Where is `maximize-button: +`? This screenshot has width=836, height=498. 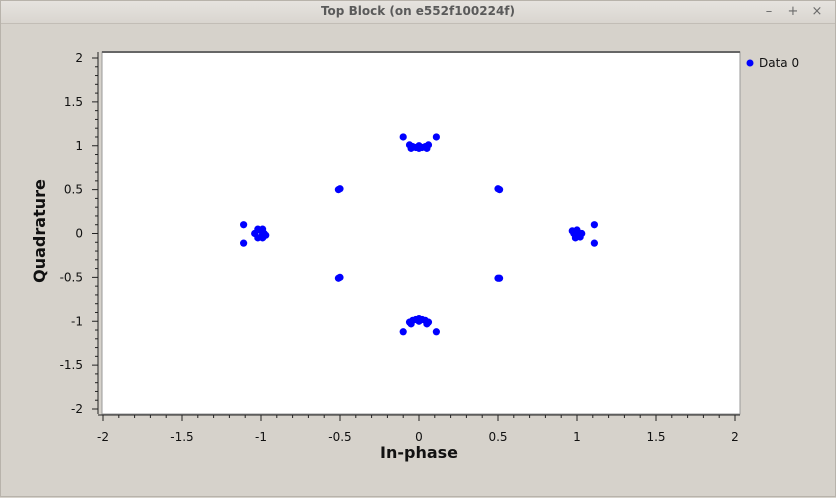 maximize-button: + is located at coordinates (793, 11).